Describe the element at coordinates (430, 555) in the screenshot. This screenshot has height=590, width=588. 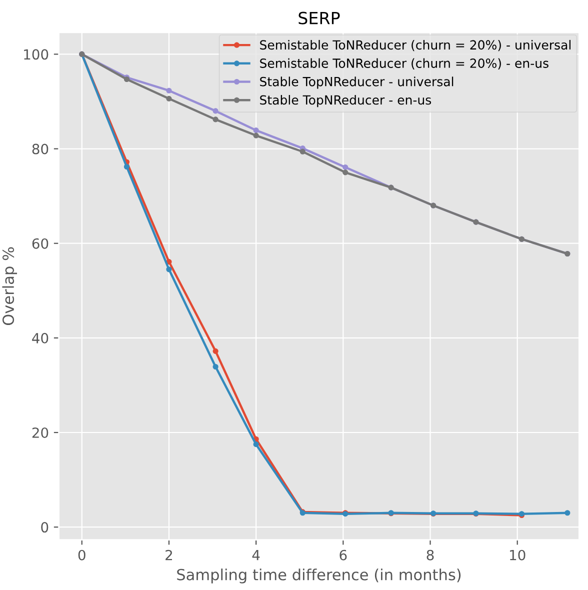
I see `x-tick-label: 8` at that location.